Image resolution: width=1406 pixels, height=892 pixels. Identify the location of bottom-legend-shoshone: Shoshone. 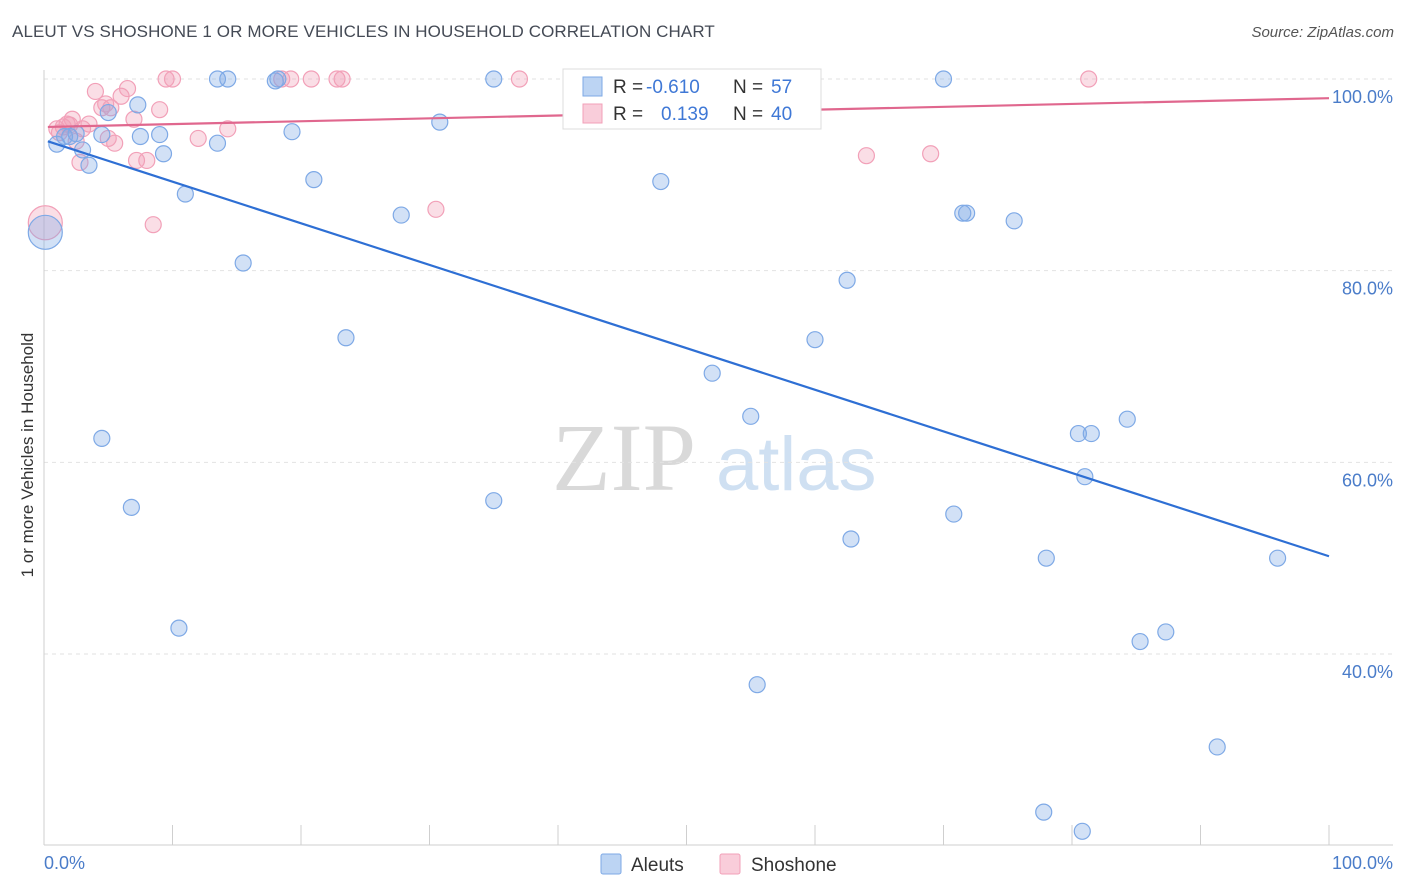
(794, 865).